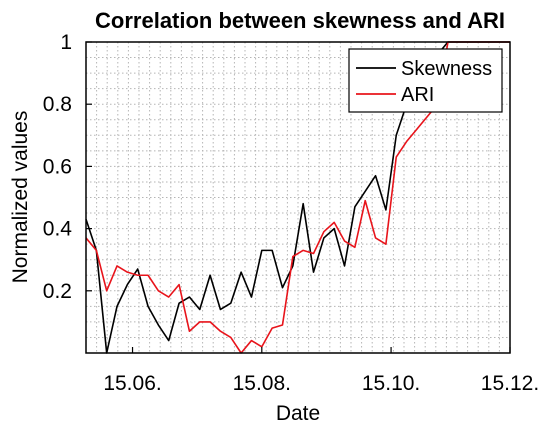 The height and width of the screenshot is (431, 550). Describe the element at coordinates (58, 229) in the screenshot. I see `y-tick-label: 0.4` at that location.